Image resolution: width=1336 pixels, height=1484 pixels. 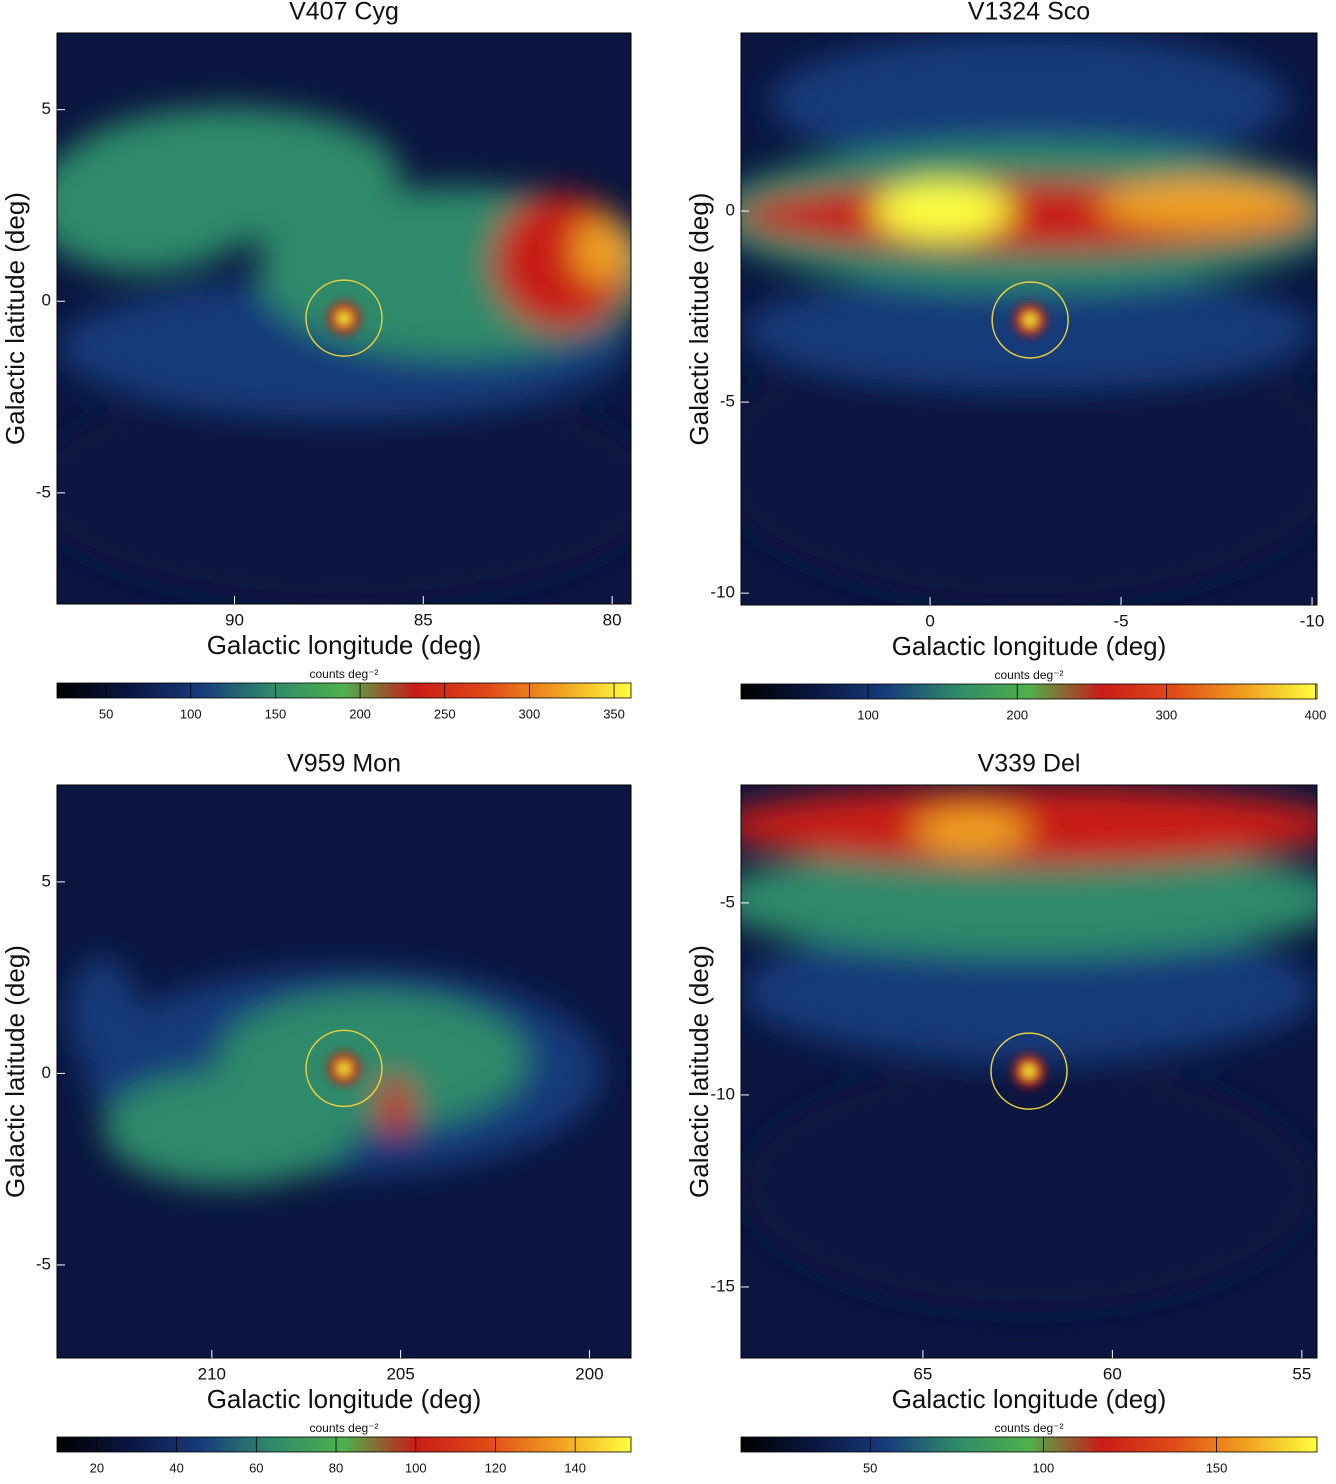 What do you see at coordinates (1316, 714) in the screenshot?
I see `colorbar-tick-label: 400` at bounding box center [1316, 714].